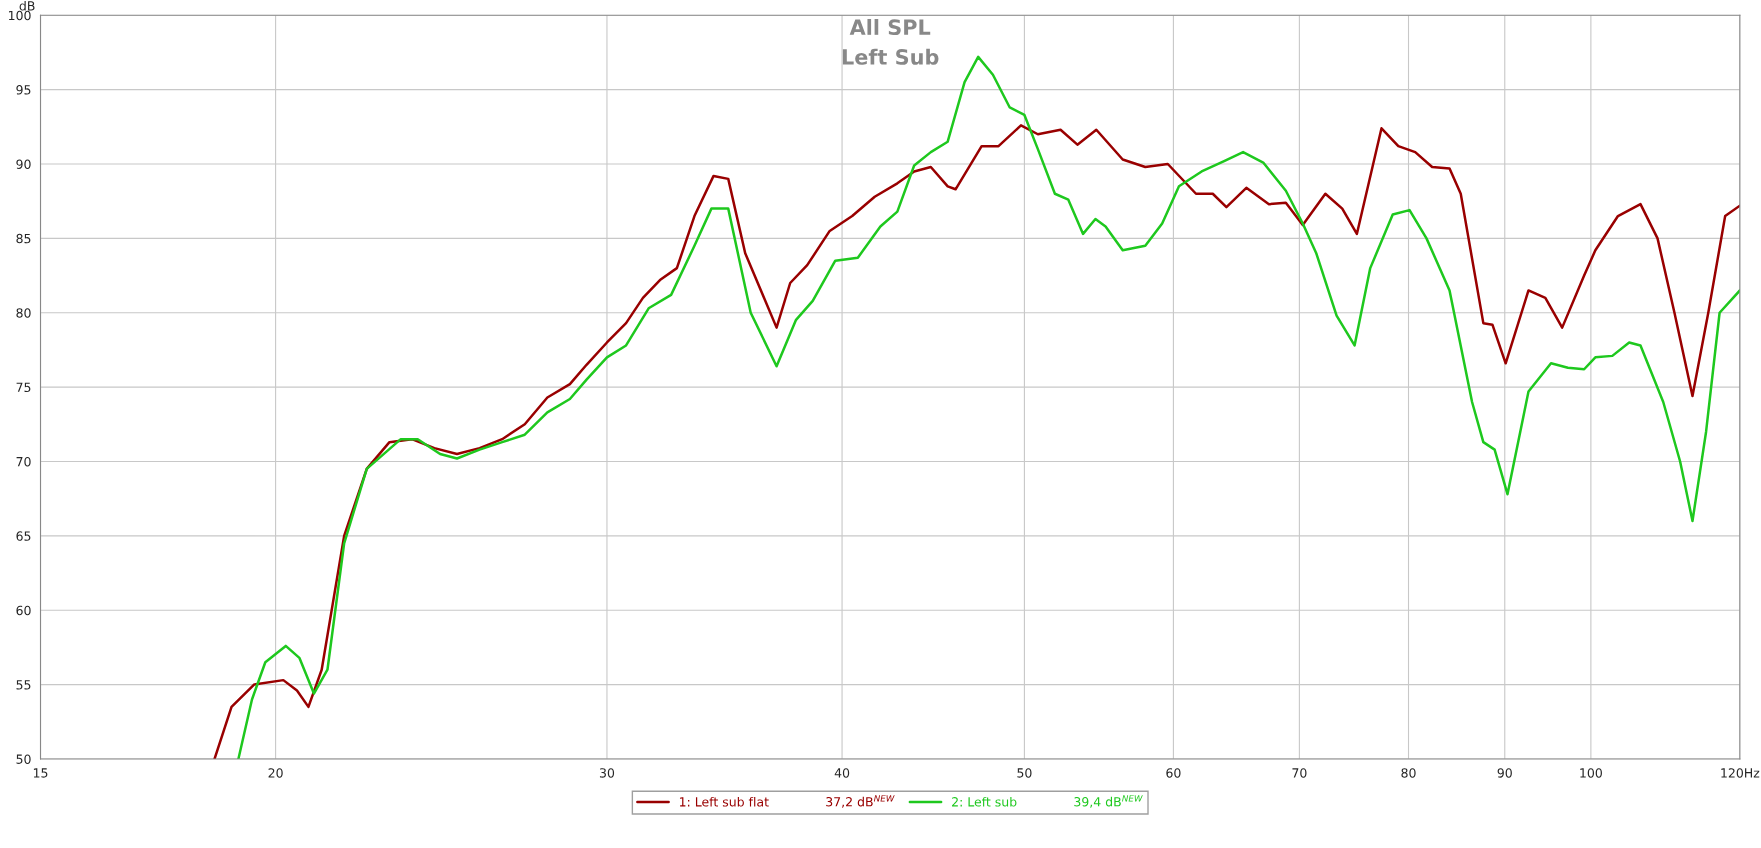 The height and width of the screenshot is (848, 1761). I want to click on legend-label: 2: Left sub, so click(984, 801).